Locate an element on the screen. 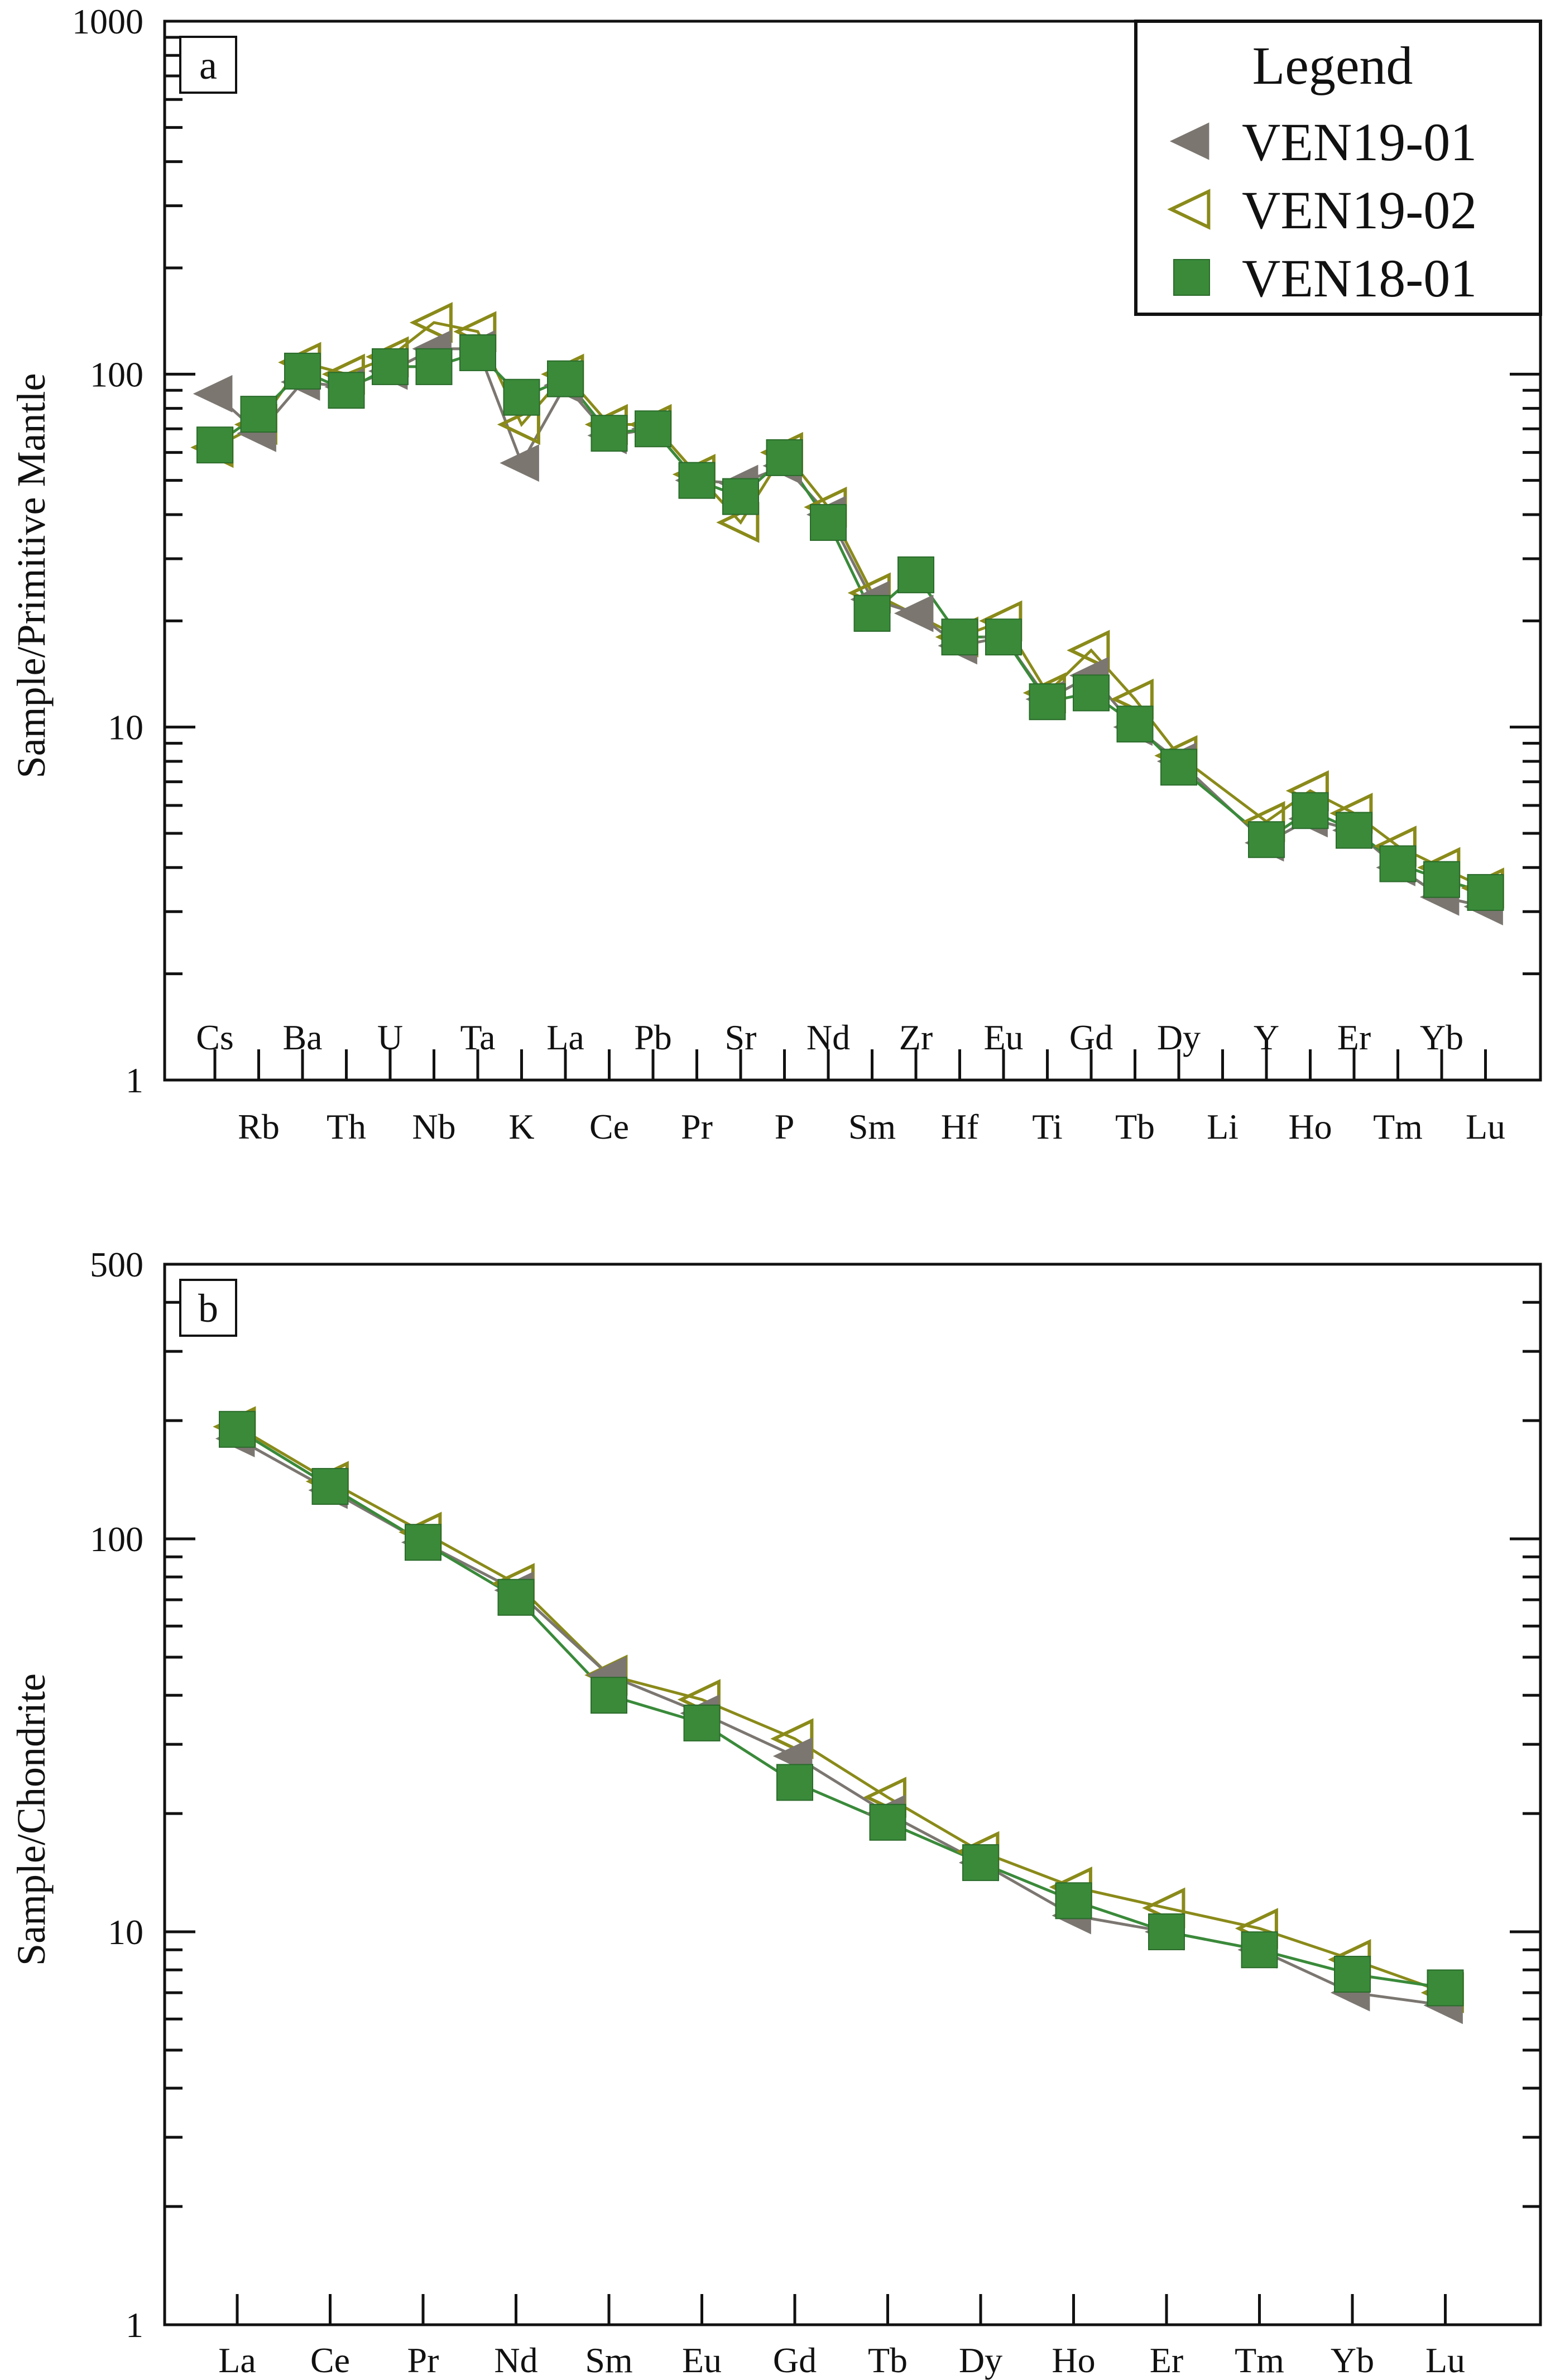 This screenshot has height=2380, width=1560. data-point-VEN18-01-Ti is located at coordinates (1047, 702).